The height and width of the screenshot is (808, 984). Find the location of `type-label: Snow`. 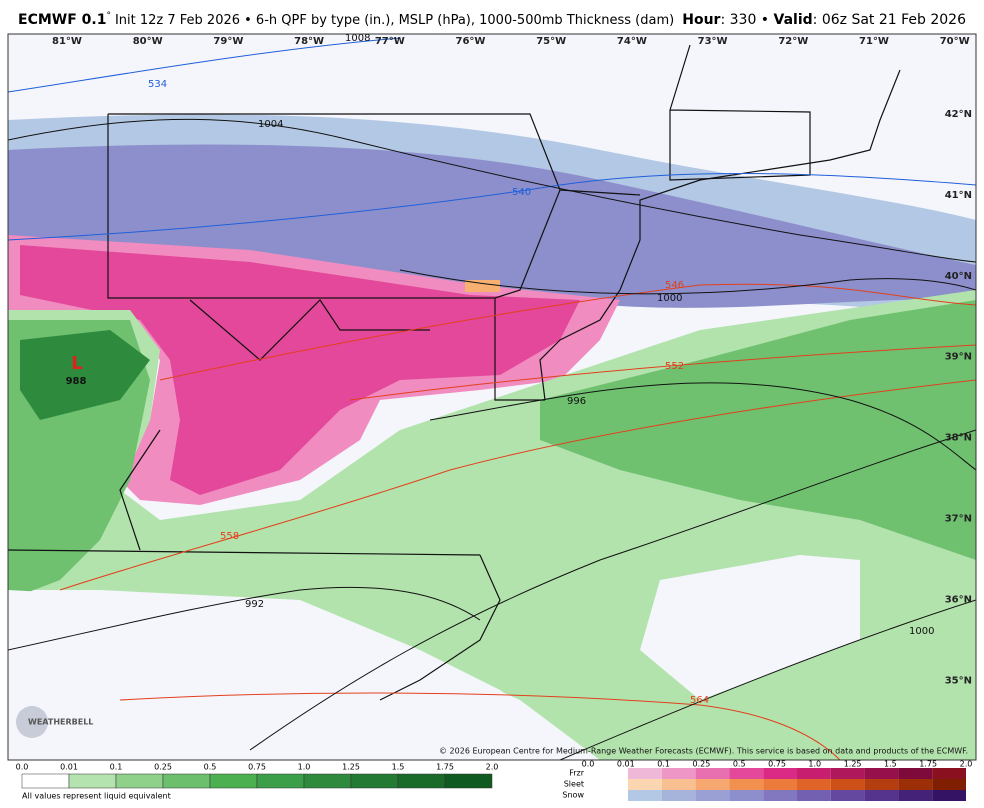

type-label: Snow is located at coordinates (573, 795).